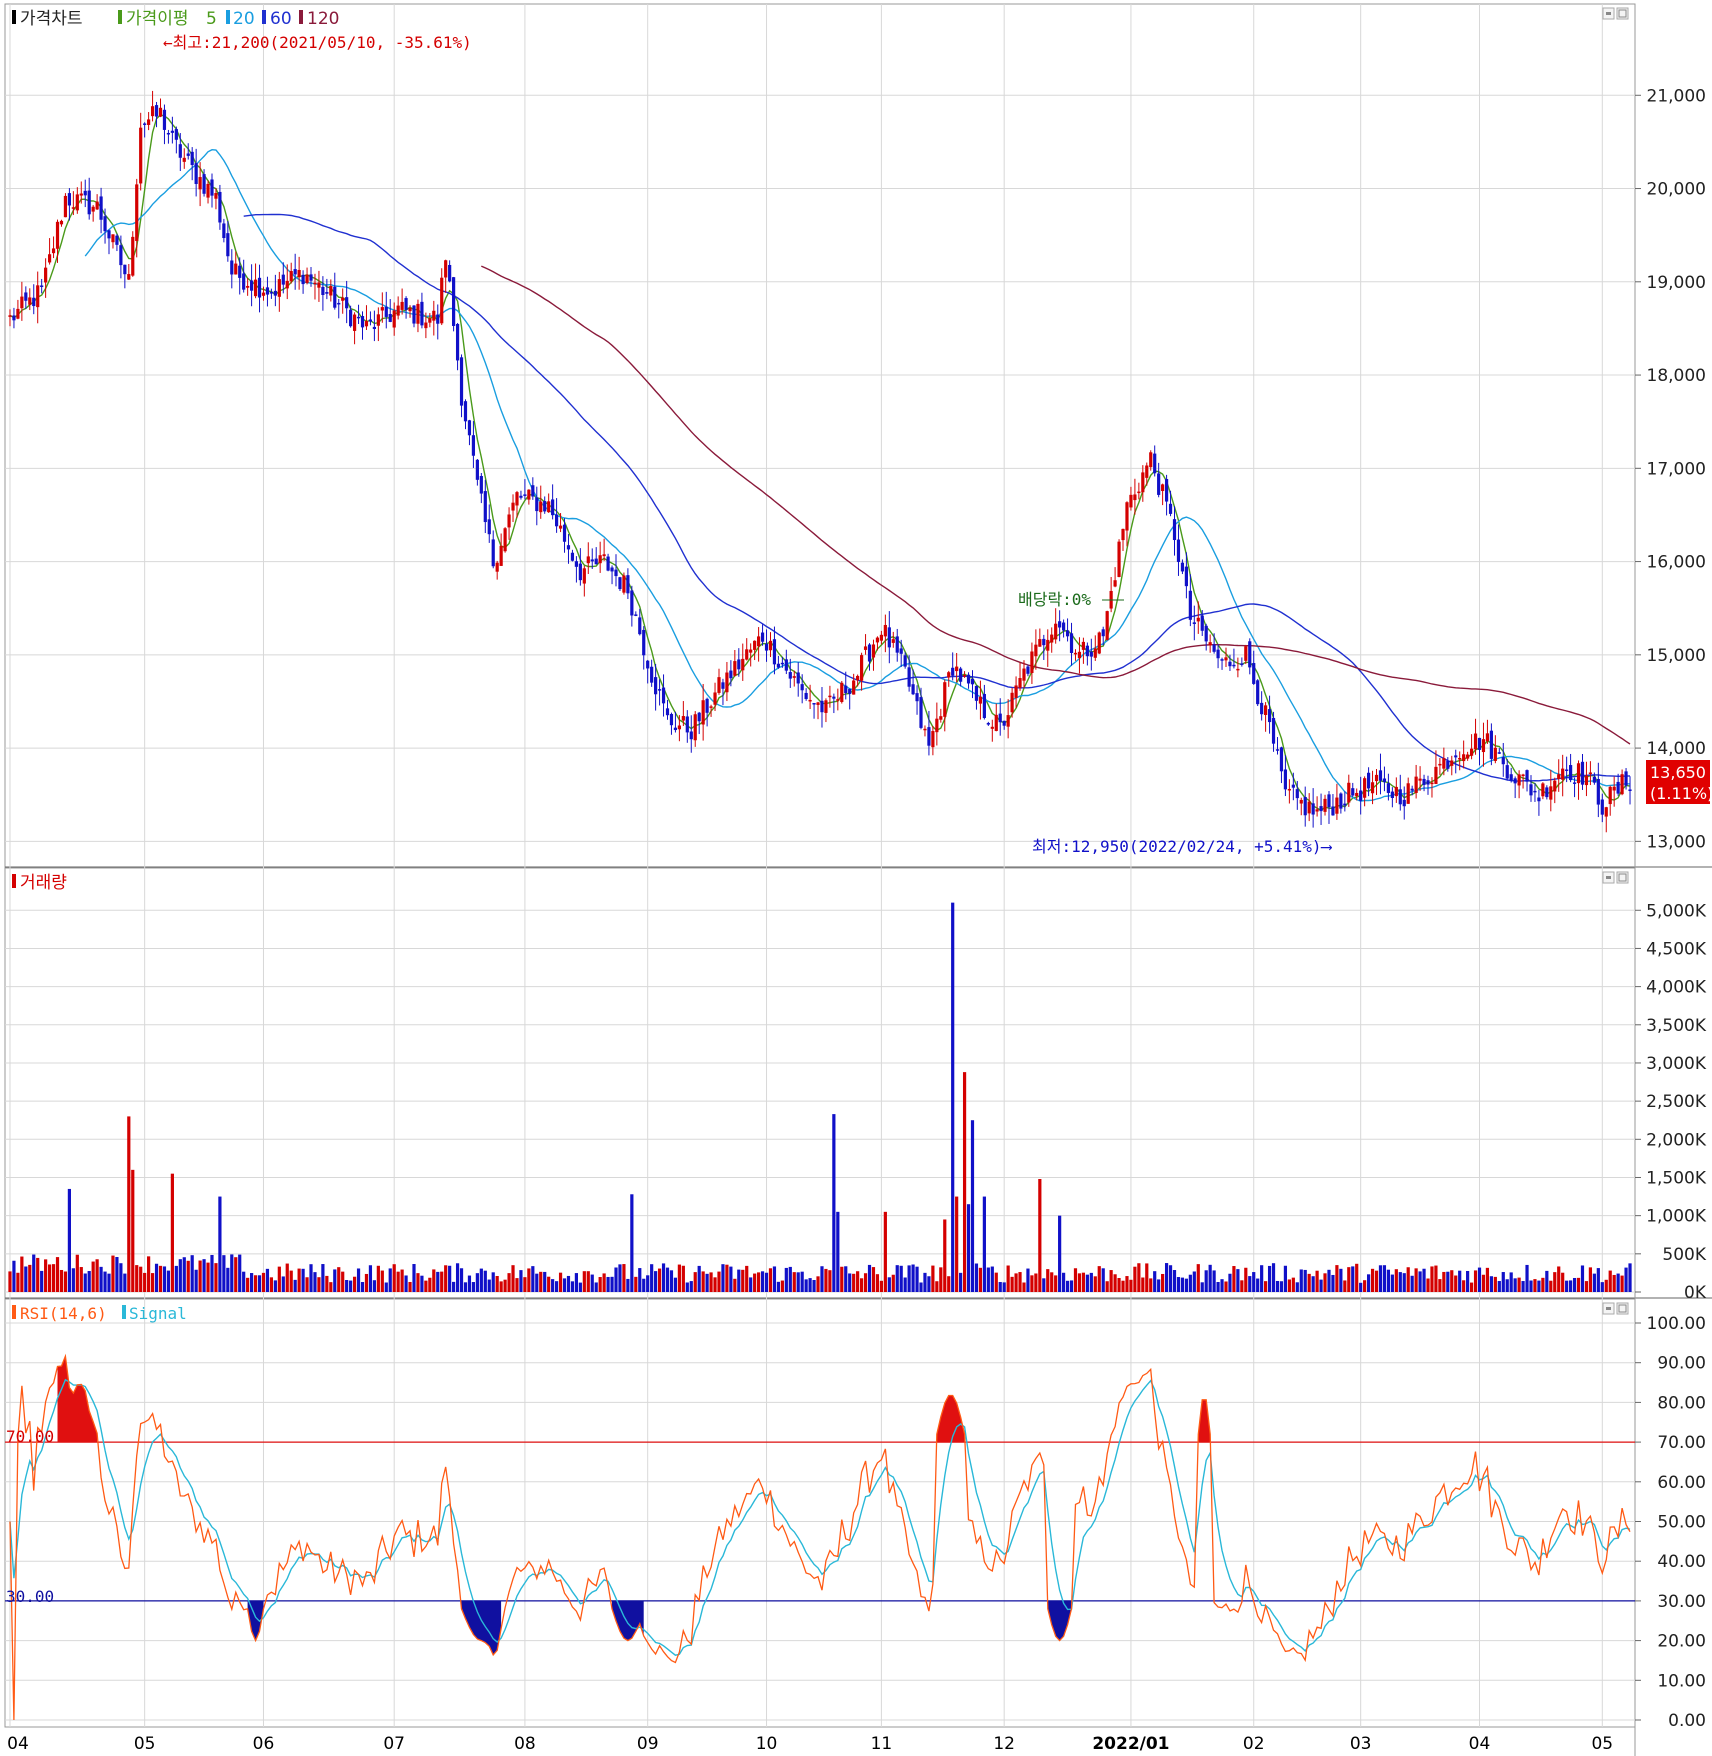  Describe the element at coordinates (1608, 877) in the screenshot. I see `volume-panel-minimize-button` at that location.